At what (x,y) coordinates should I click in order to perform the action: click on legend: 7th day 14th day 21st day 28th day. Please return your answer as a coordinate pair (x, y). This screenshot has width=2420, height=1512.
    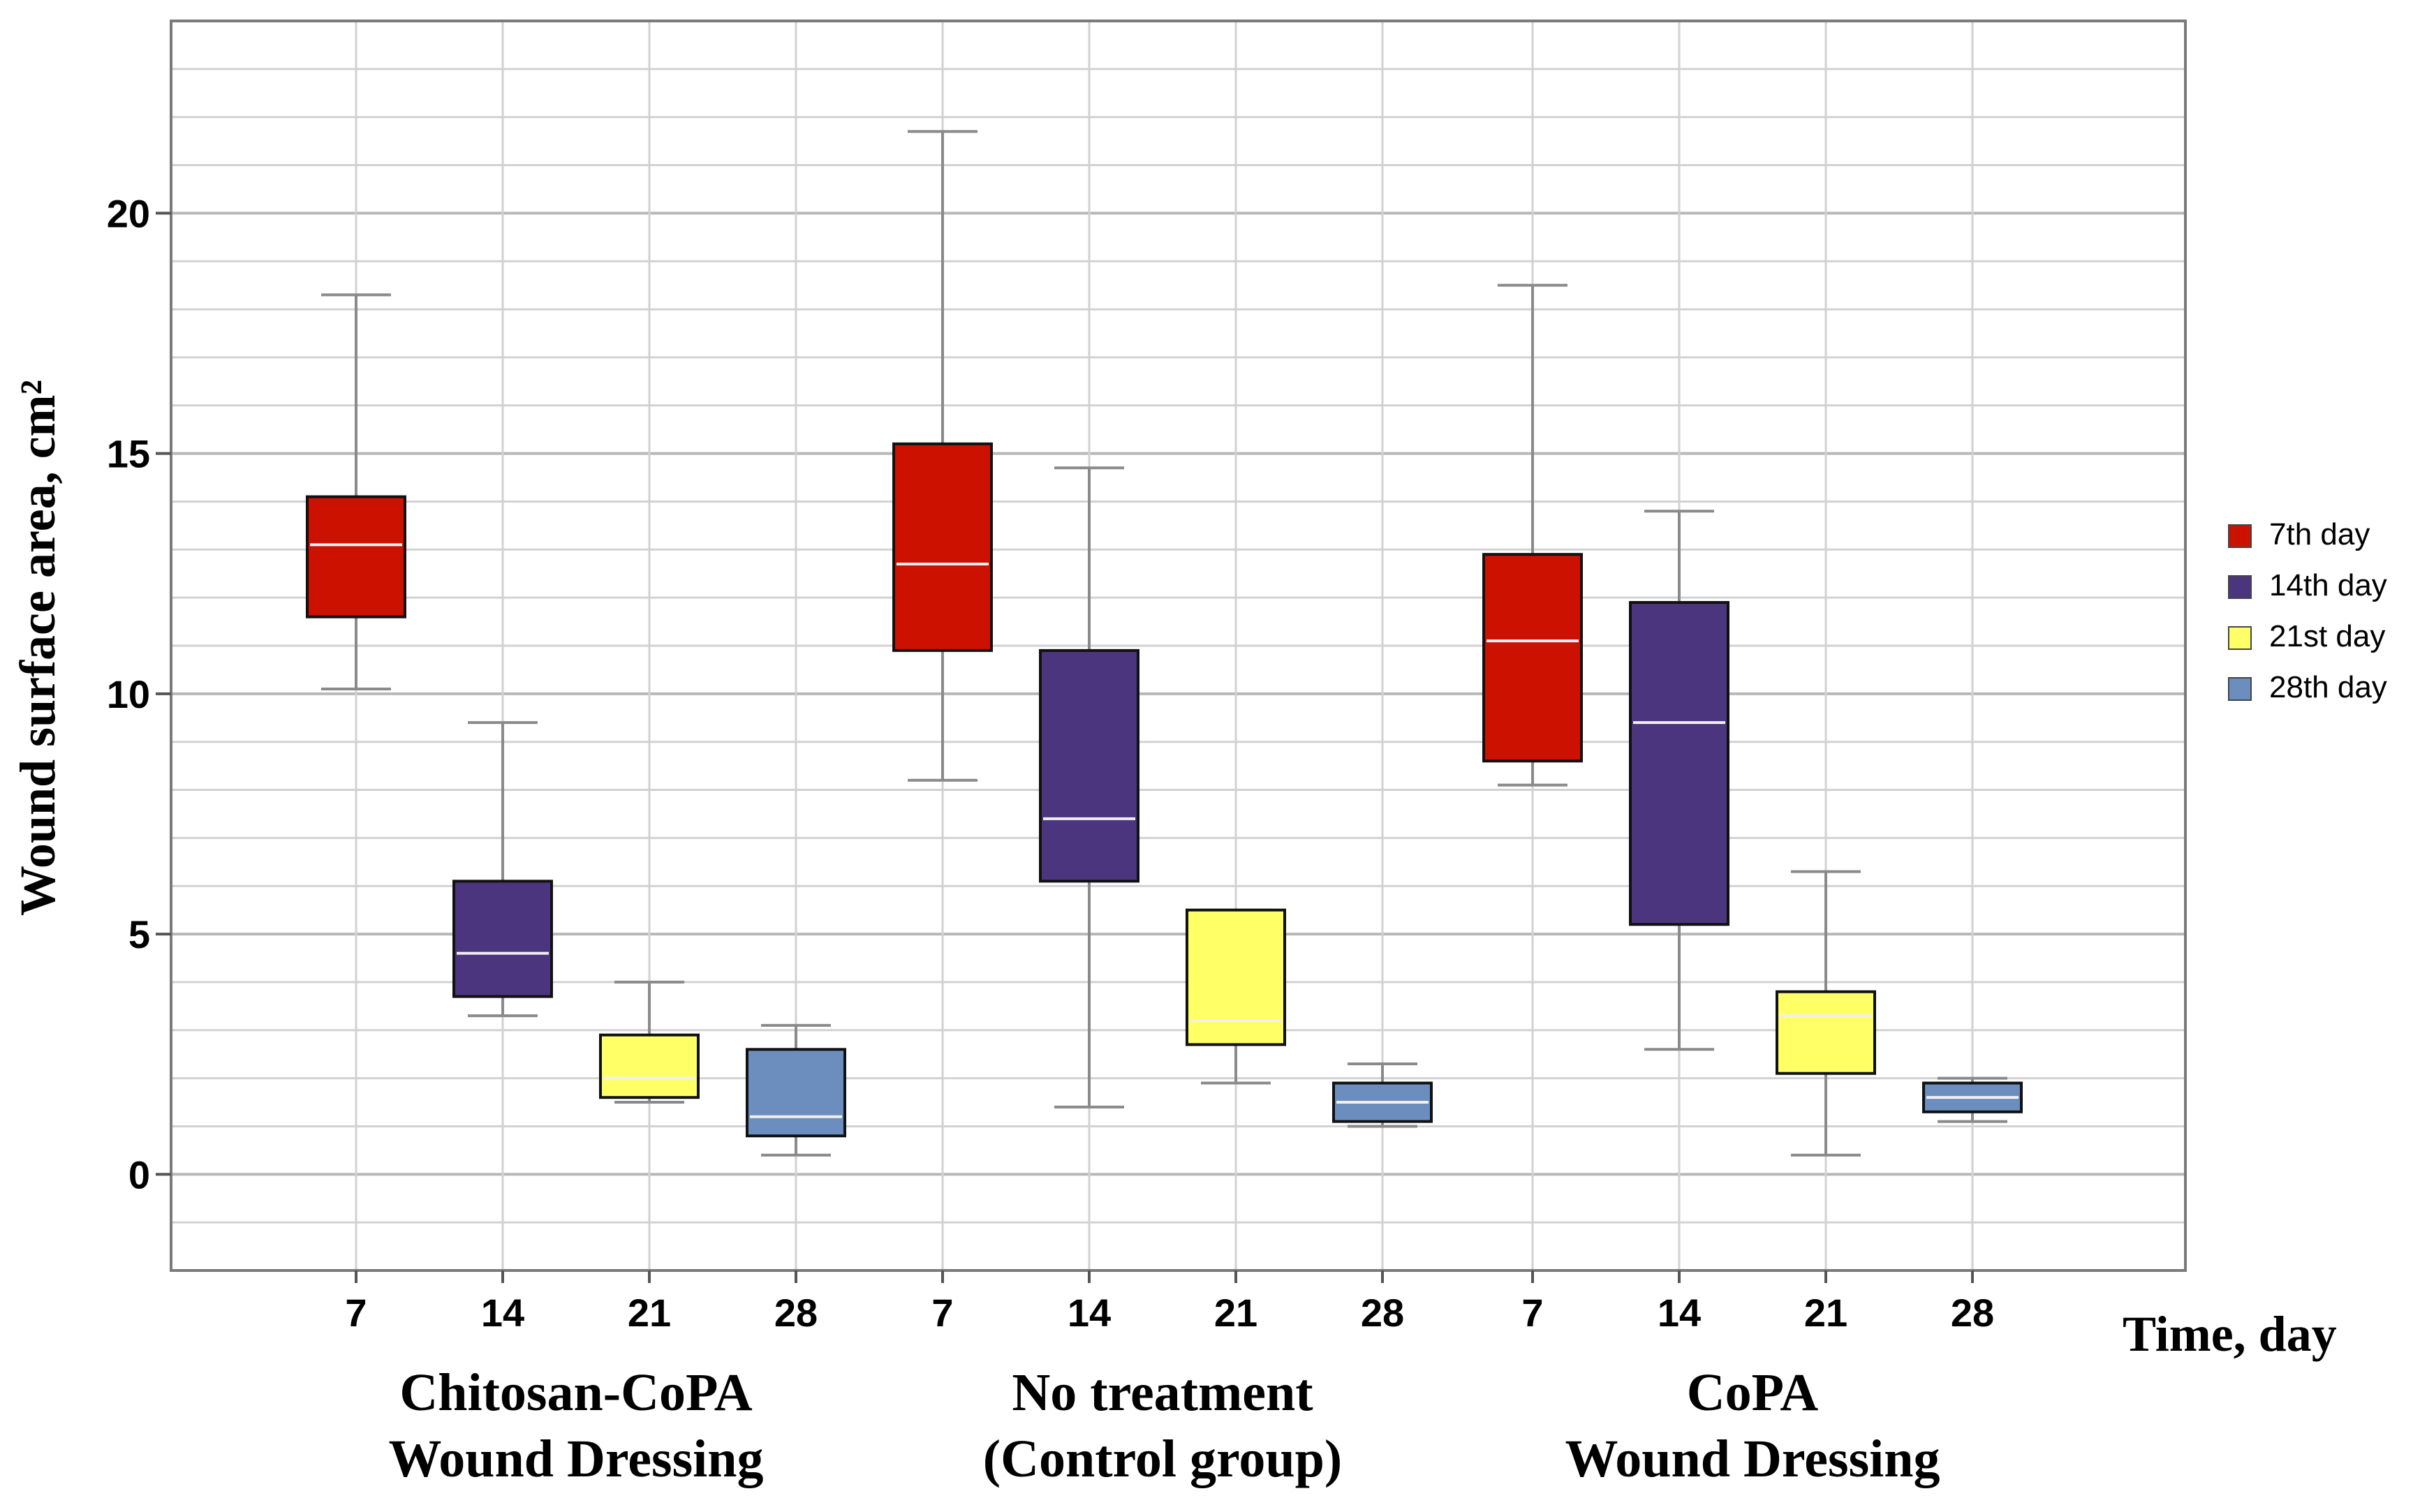
    Looking at the image, I should click on (2307, 610).